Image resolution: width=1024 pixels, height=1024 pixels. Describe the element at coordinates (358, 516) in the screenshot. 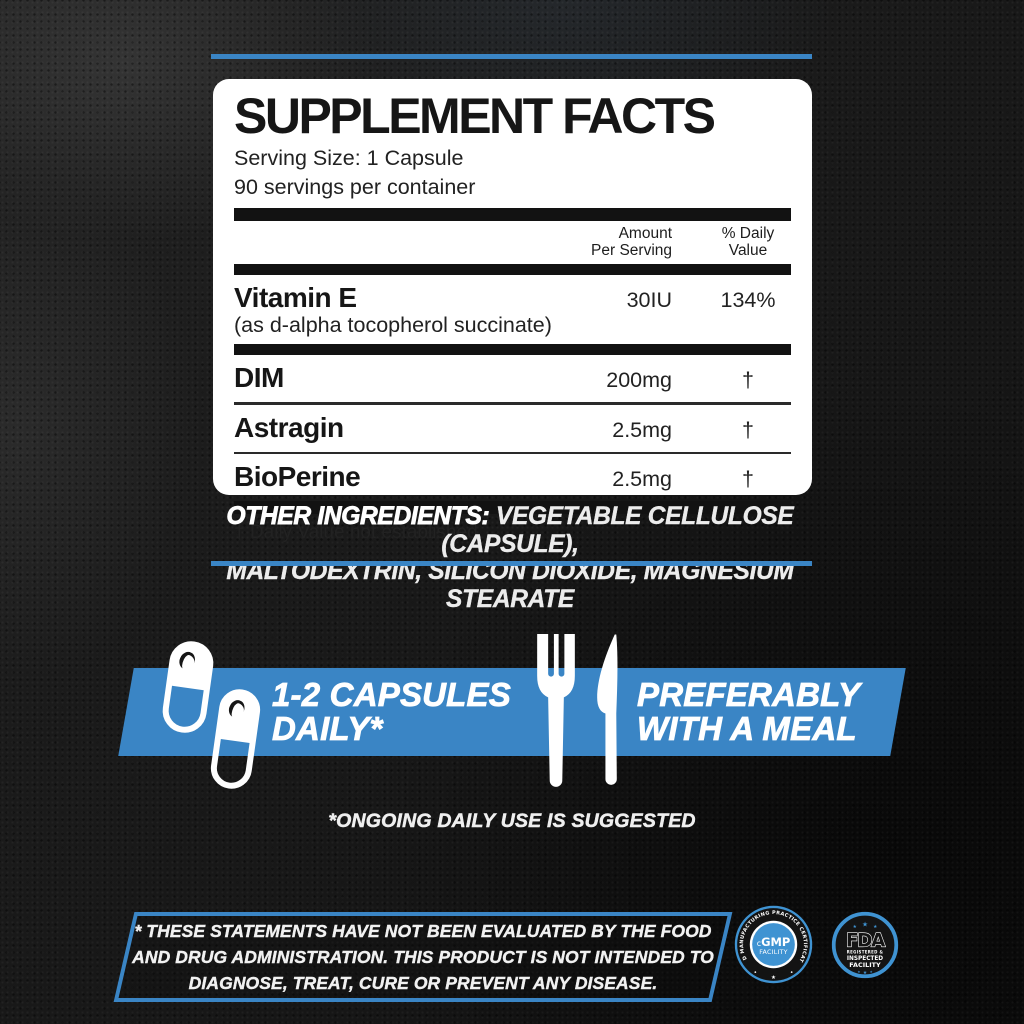

I see `other-ingredients-label: OTHER INGREDIENTS:` at that location.